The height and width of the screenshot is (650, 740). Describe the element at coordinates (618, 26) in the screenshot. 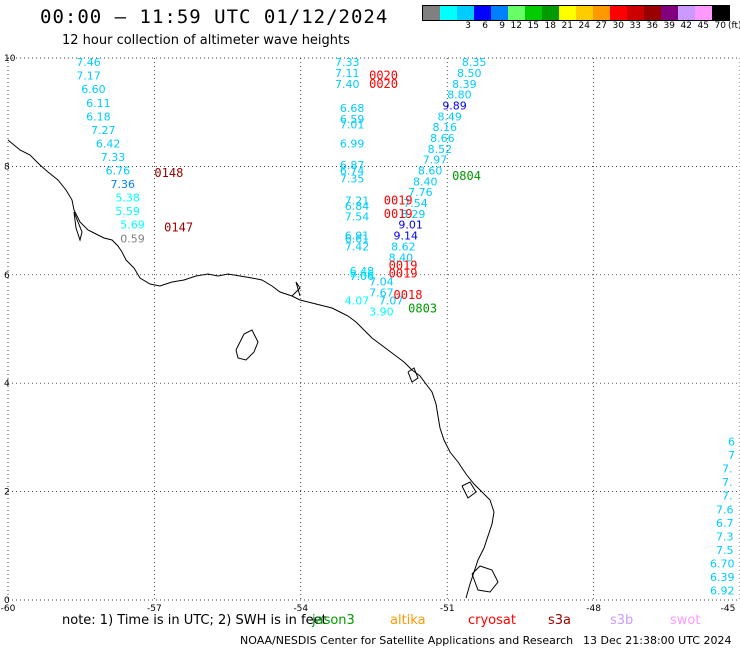

I see `scale-label: 30` at that location.